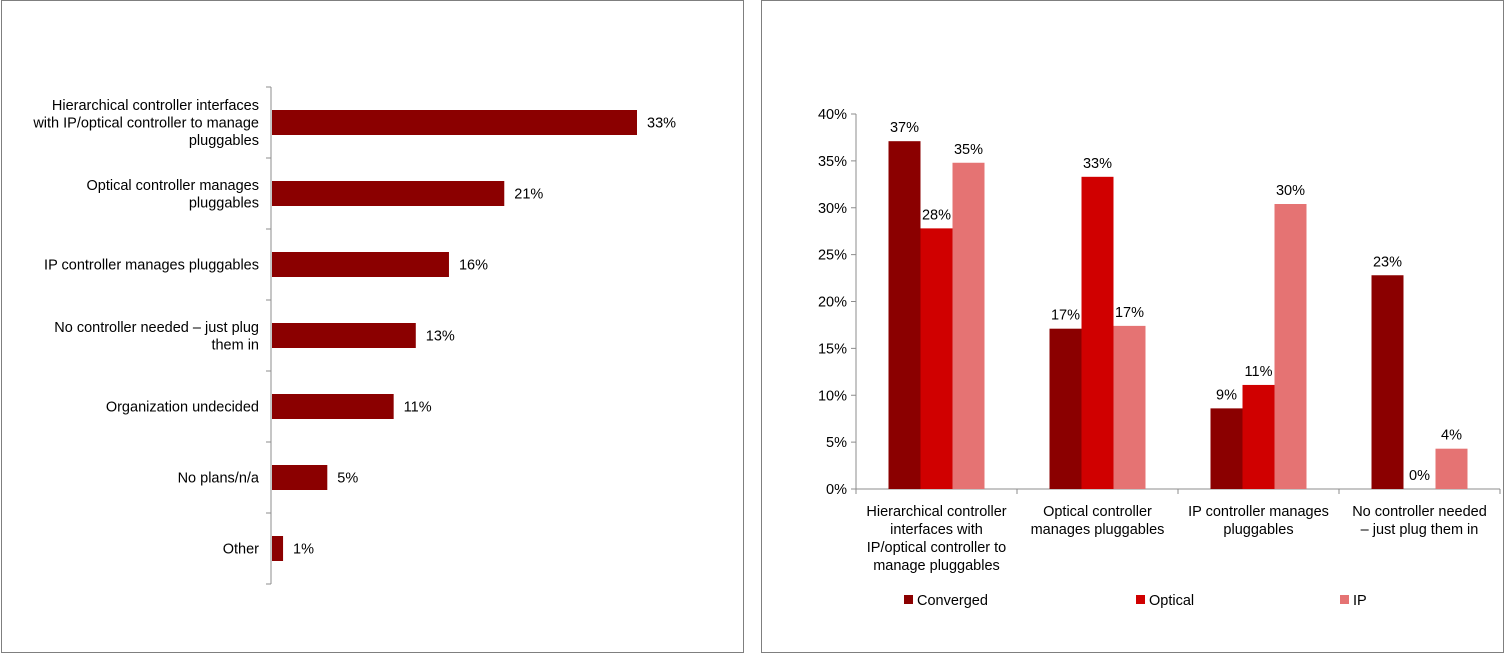 This screenshot has height=654, width=1504. Describe the element at coordinates (952, 601) in the screenshot. I see `legend-label: Converged` at that location.